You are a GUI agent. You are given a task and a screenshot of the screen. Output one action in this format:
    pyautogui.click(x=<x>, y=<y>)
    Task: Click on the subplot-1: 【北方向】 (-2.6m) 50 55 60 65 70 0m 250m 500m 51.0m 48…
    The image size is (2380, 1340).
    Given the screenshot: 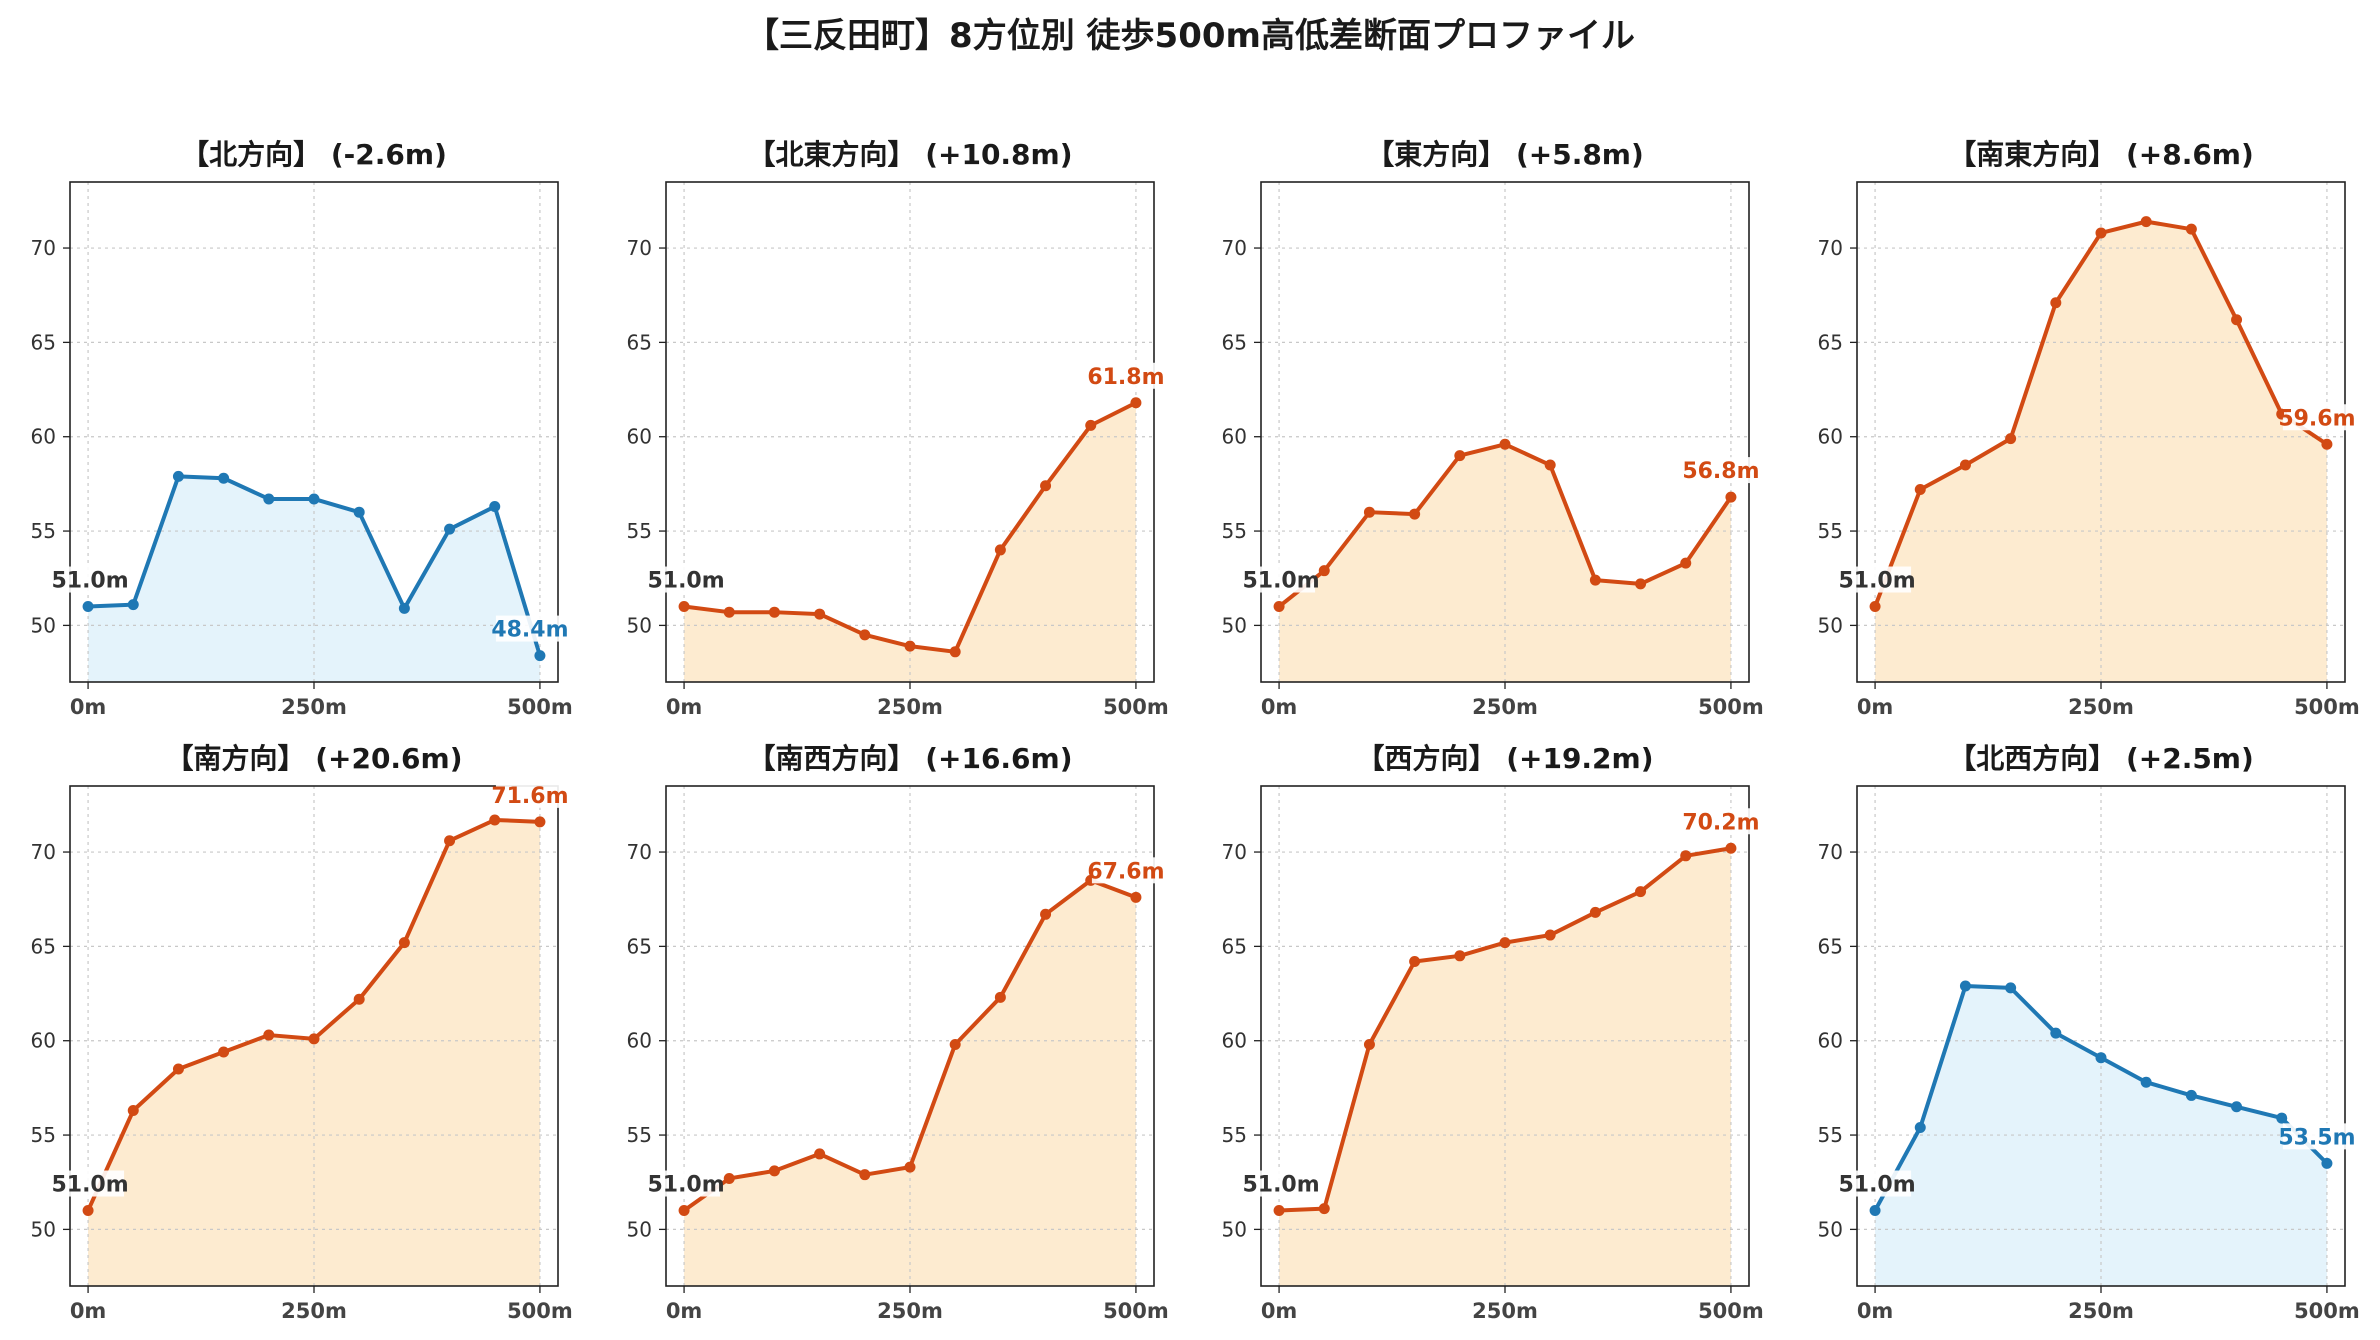 What is the action you would take?
    pyautogui.click(x=302, y=428)
    